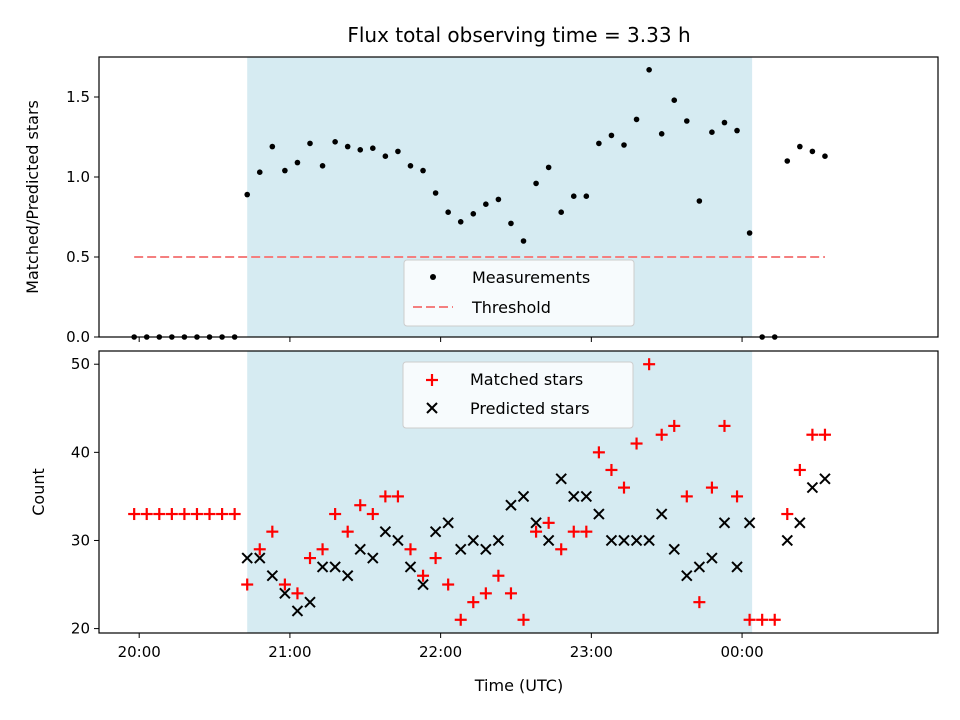 The height and width of the screenshot is (720, 960). I want to click on top-legend: Measurements Threshold, so click(519, 293).